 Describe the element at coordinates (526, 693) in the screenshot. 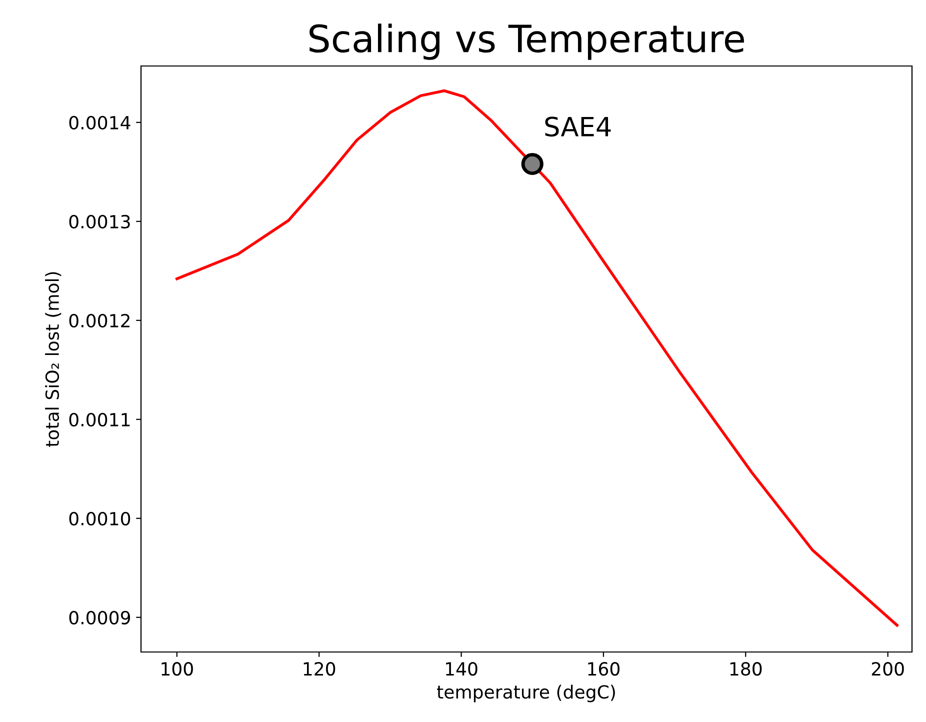

I see `x-axis-title: temperature (degC)` at that location.